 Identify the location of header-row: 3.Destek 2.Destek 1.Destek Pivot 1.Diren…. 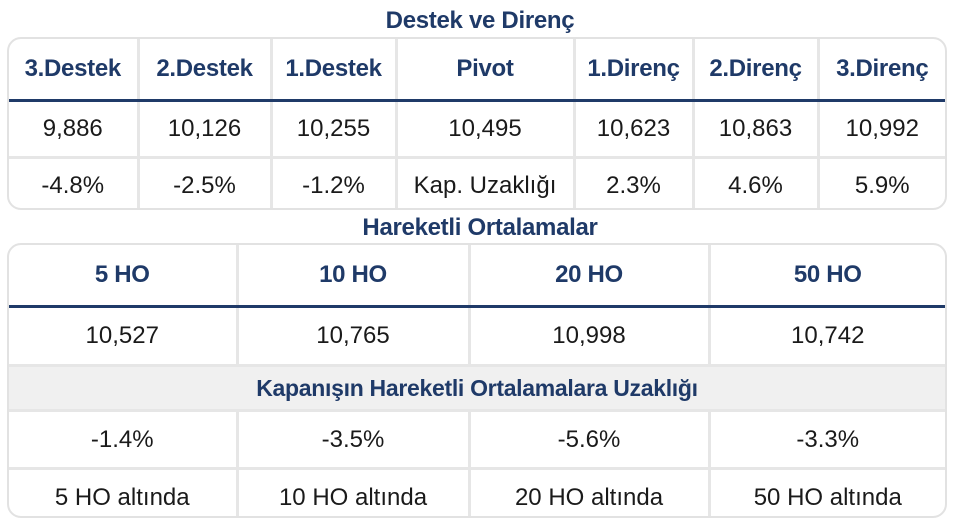
(477, 70).